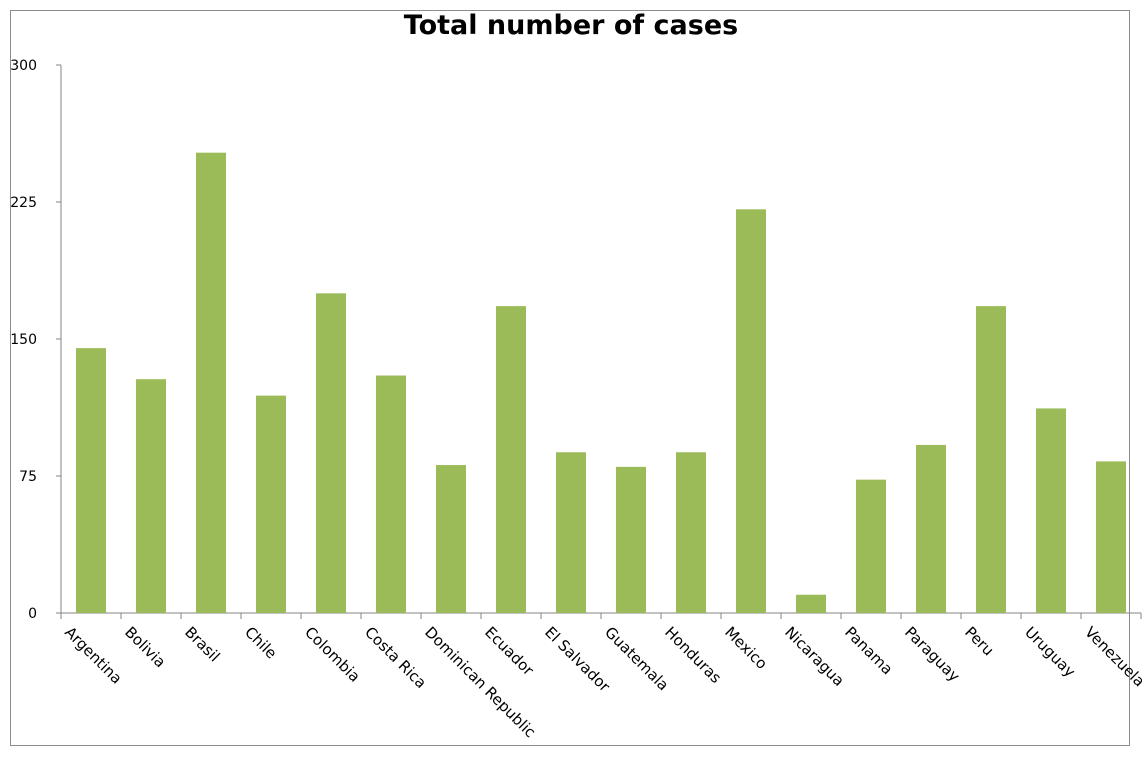  Describe the element at coordinates (23, 66) in the screenshot. I see `y-tick-label: 300` at that location.